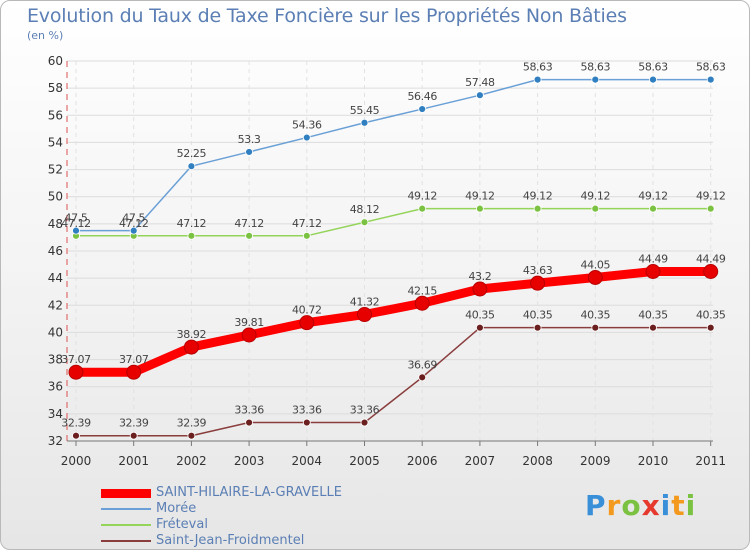 Image resolution: width=750 pixels, height=550 pixels. What do you see at coordinates (249, 322) in the screenshot?
I see `data-label: 39.81` at bounding box center [249, 322].